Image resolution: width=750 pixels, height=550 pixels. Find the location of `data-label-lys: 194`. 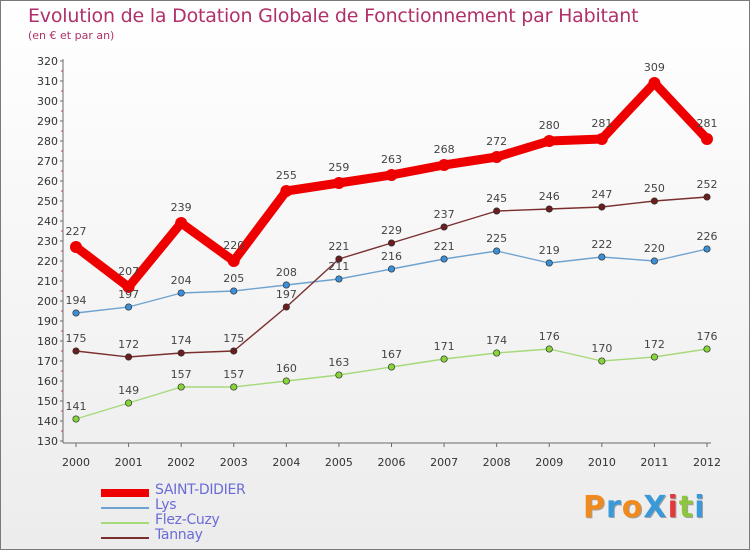

data-label-lys: 194 is located at coordinates (76, 300).